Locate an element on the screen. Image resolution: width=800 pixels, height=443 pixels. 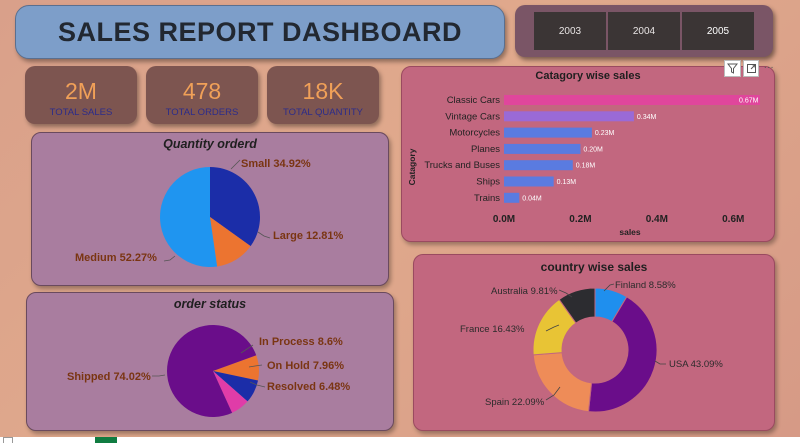
category-value-trucks-and-buses: 0.18M is located at coordinates (586, 166).